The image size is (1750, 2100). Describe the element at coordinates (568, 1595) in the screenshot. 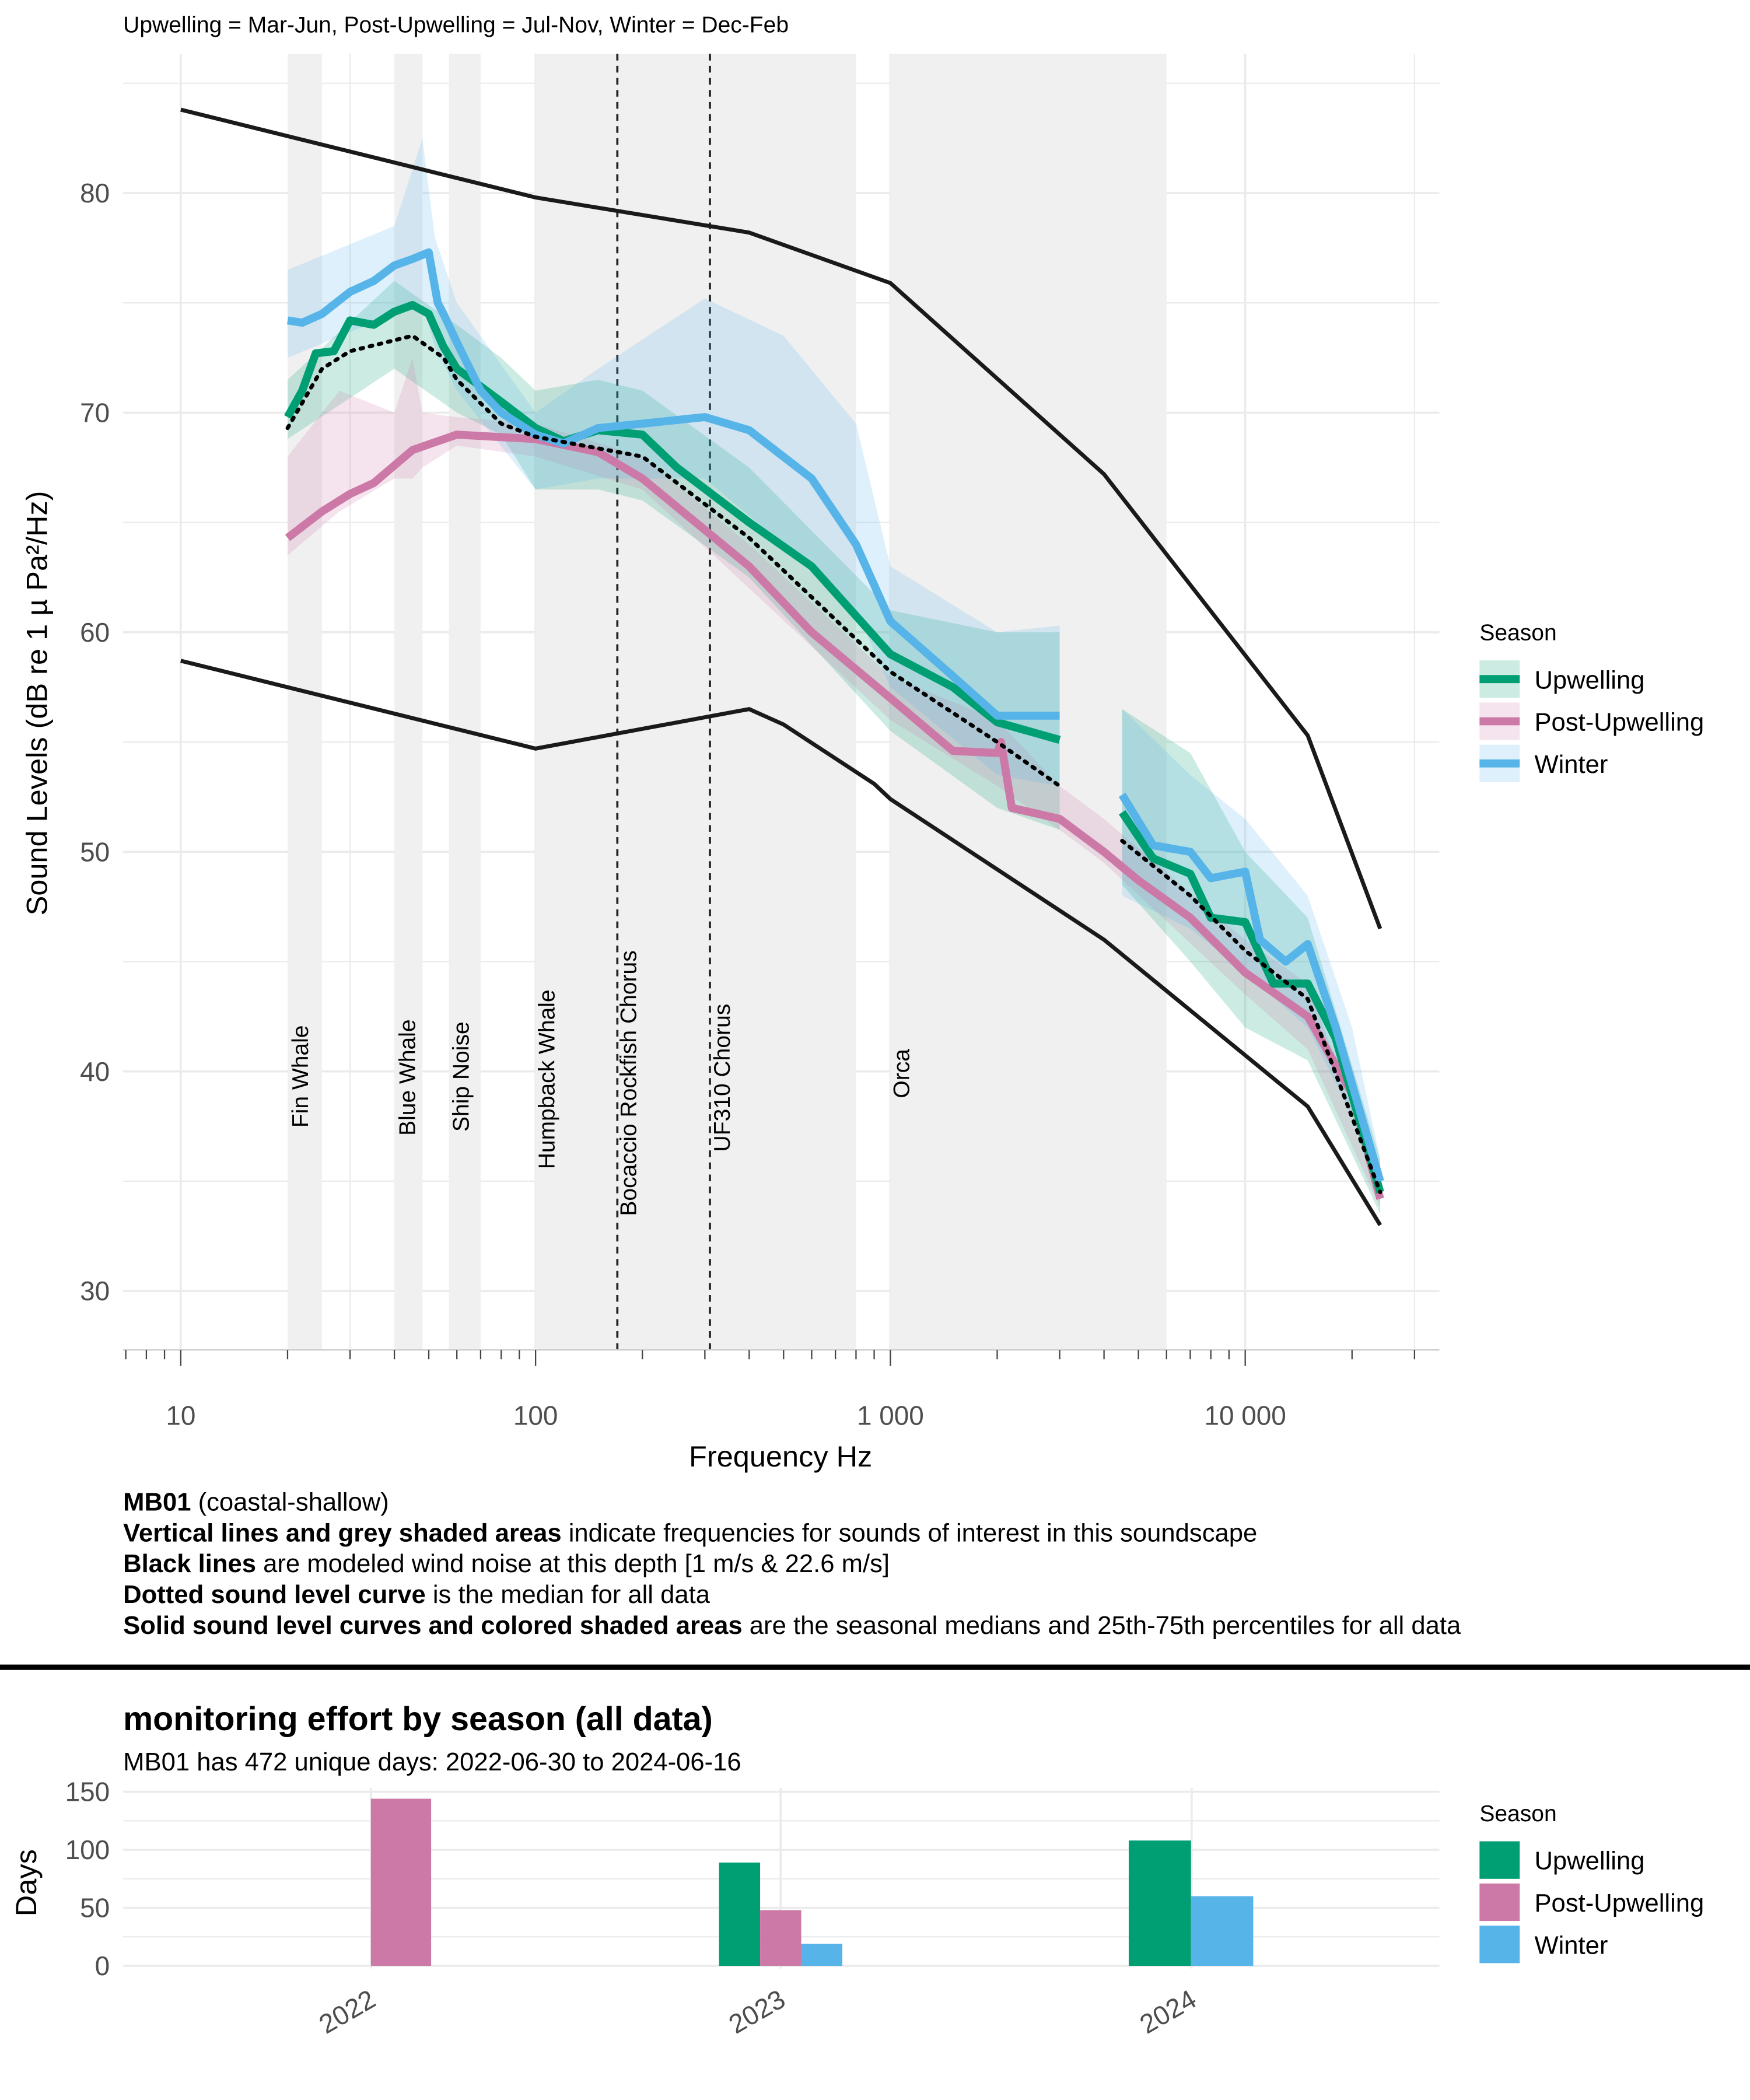

I see `caption-text: is the median for all data` at that location.